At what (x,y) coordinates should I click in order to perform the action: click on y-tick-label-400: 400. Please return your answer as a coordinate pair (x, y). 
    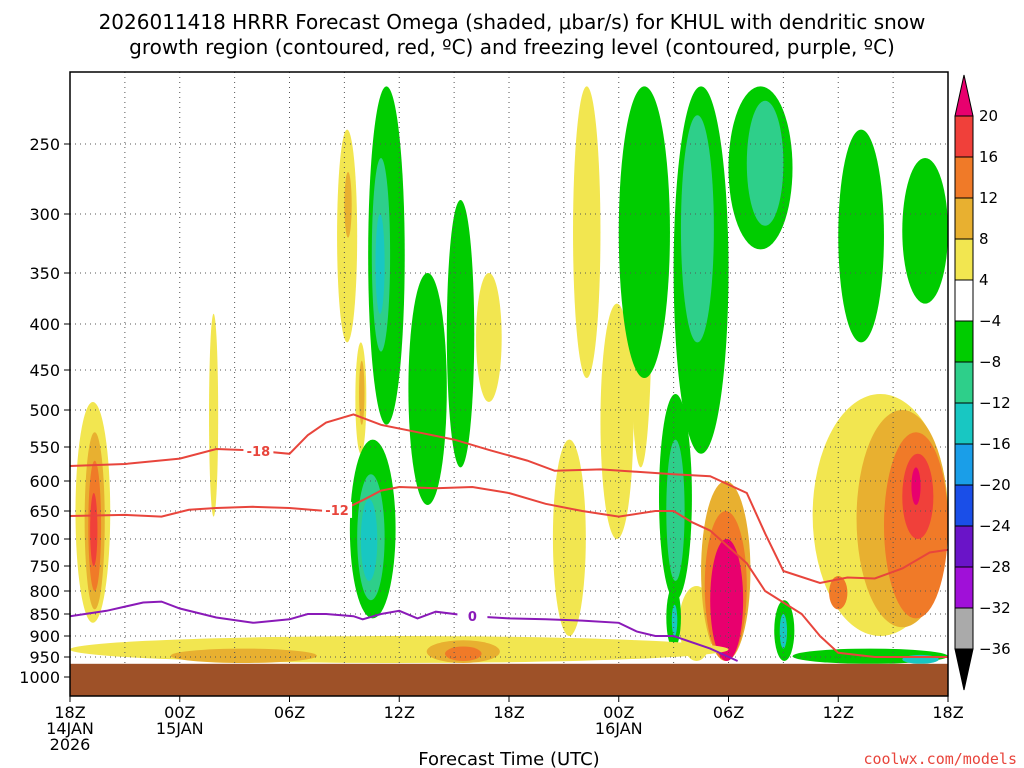
    Looking at the image, I should click on (44, 324).